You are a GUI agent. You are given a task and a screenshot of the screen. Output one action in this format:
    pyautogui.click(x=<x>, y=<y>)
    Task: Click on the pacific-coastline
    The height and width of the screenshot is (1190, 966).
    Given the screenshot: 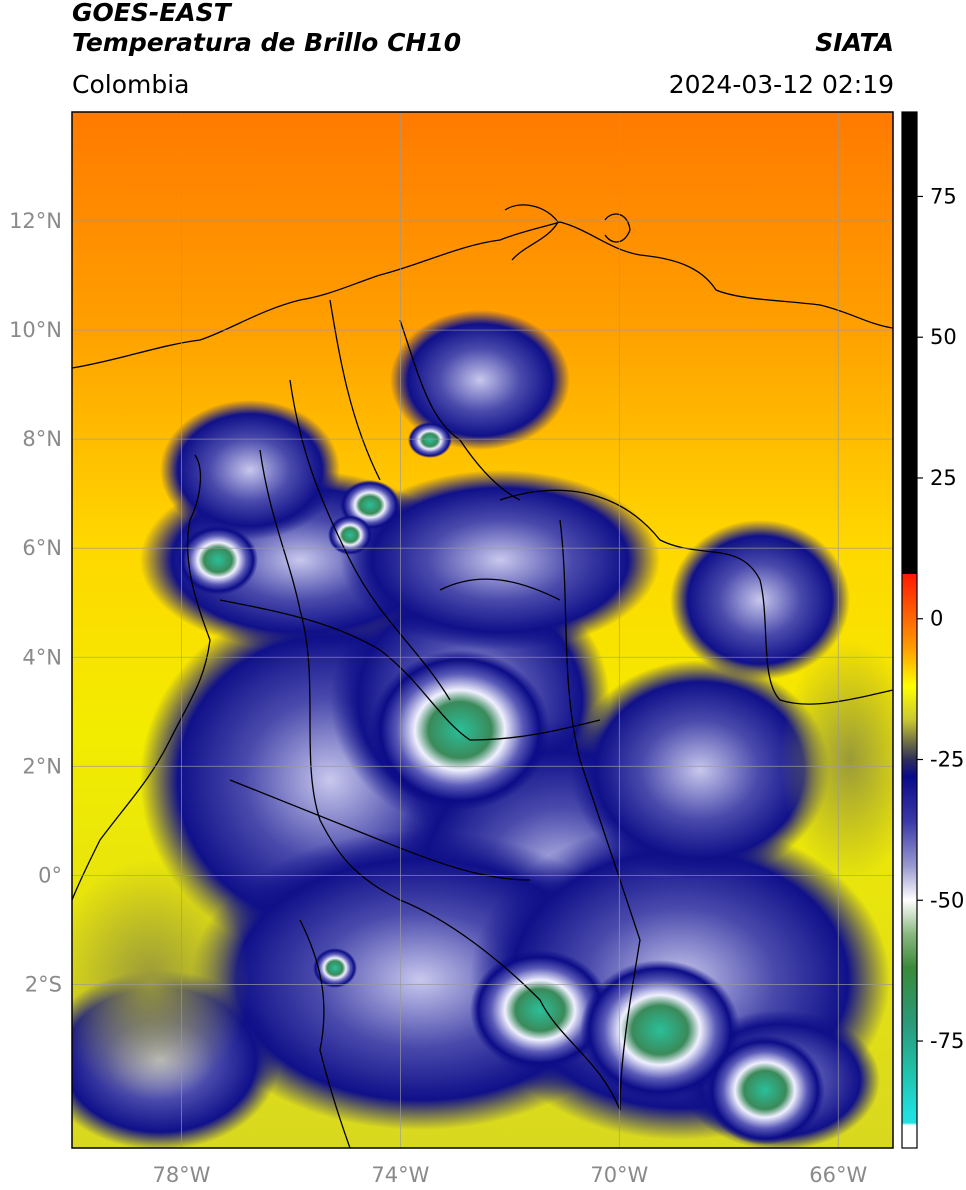 What is the action you would take?
    pyautogui.click(x=141, y=677)
    